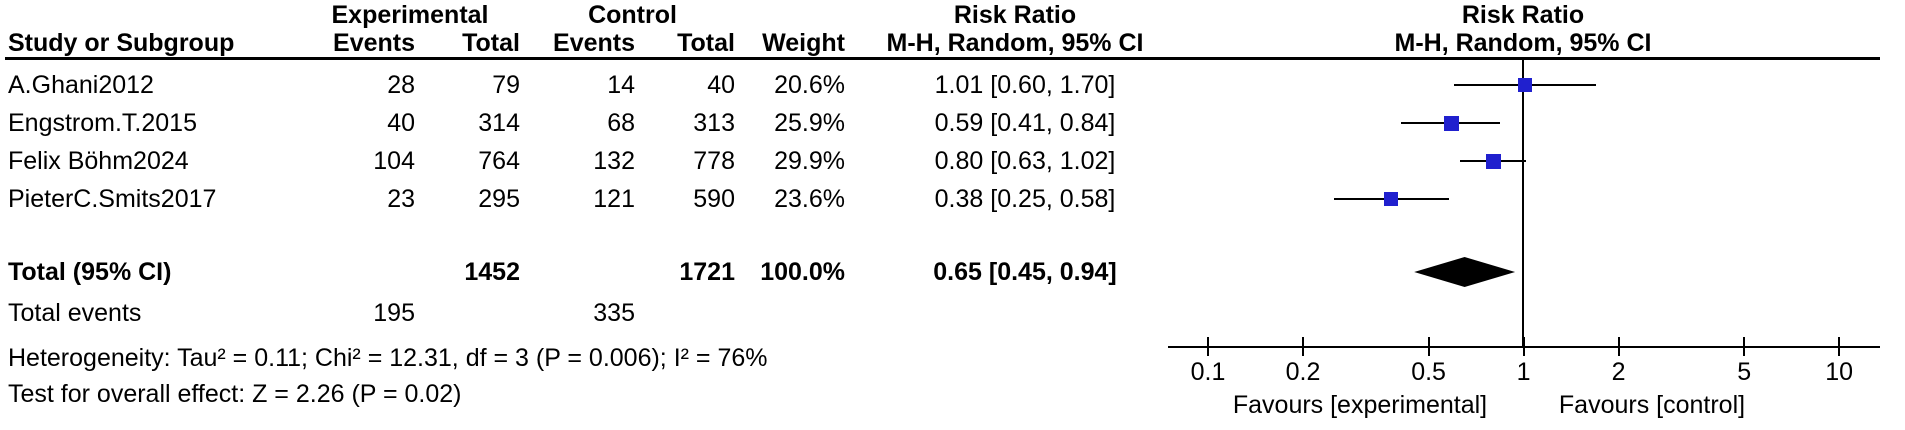  I want to click on study-ctrl-events: 68, so click(621, 123).